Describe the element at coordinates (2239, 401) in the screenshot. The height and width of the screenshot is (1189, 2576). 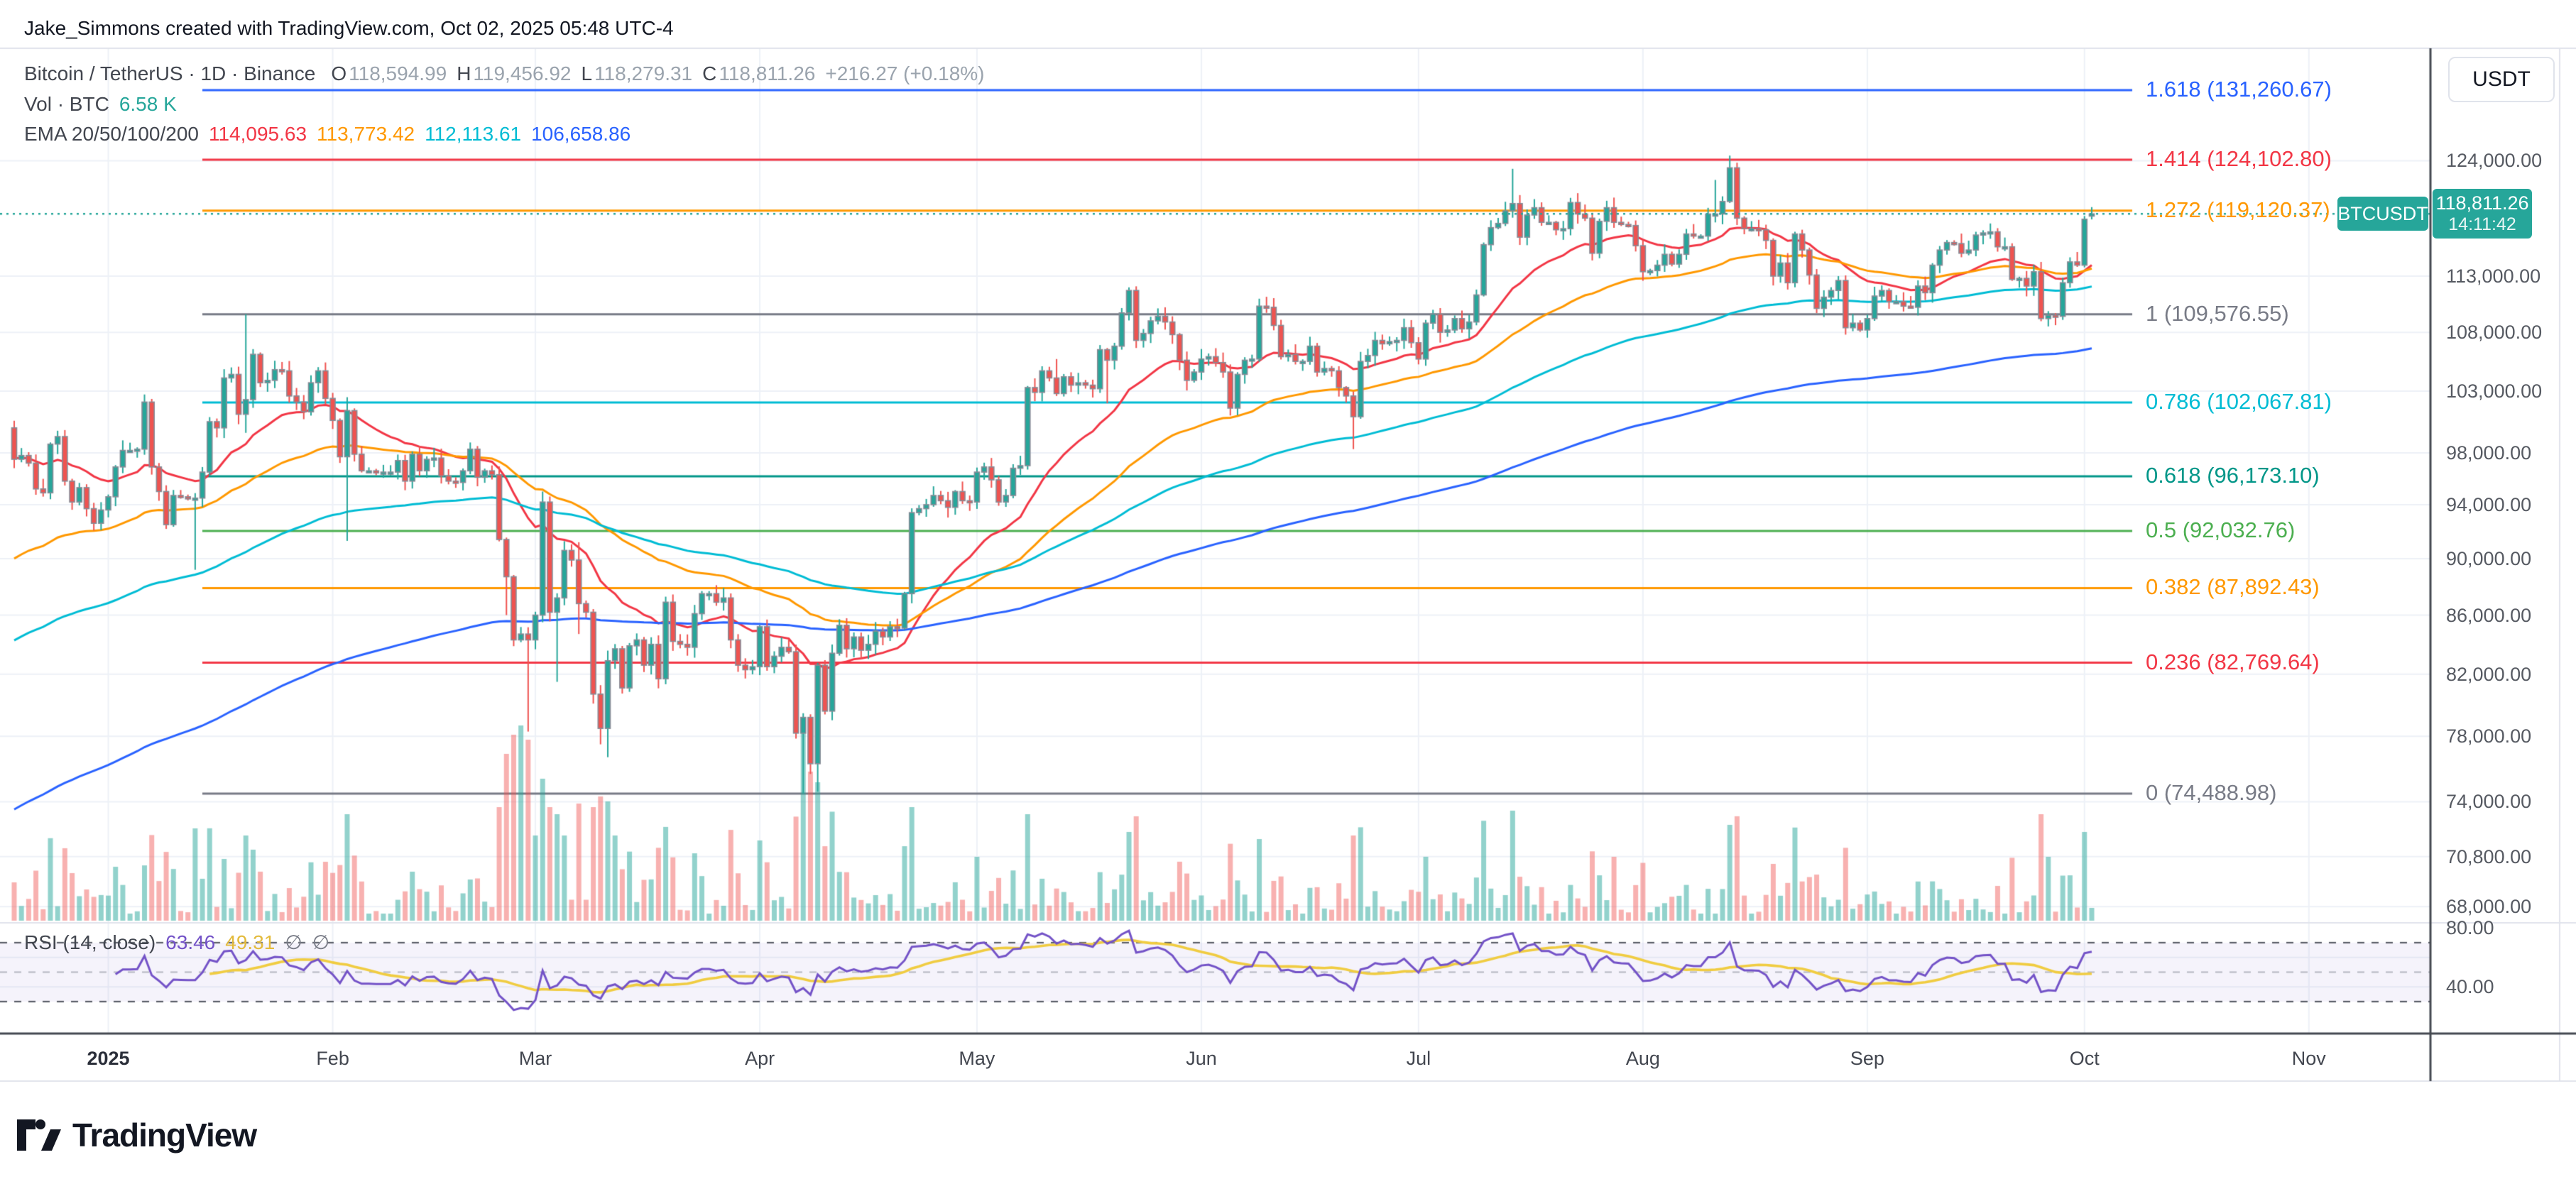
I see `fib-level-label-0.786: 0.786 (102,067.81)` at that location.